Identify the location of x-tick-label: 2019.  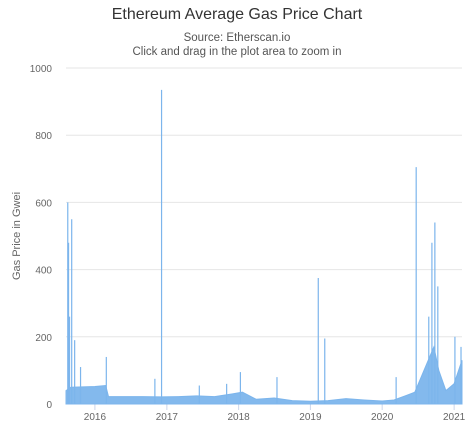
(310, 417).